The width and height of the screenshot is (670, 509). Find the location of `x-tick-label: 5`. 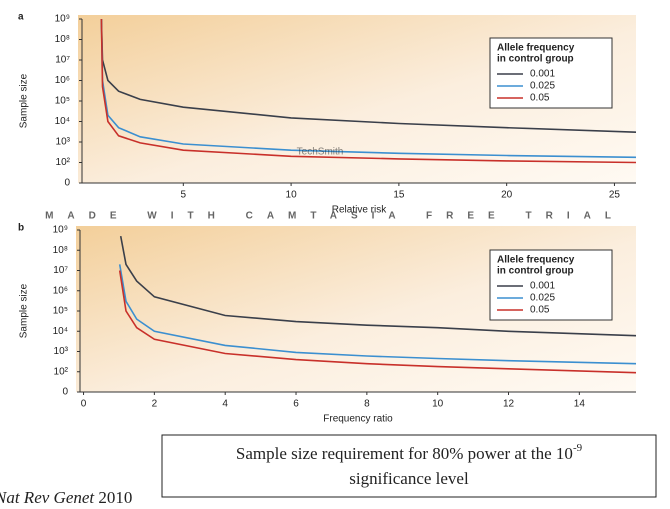

x-tick-label: 5 is located at coordinates (184, 195).